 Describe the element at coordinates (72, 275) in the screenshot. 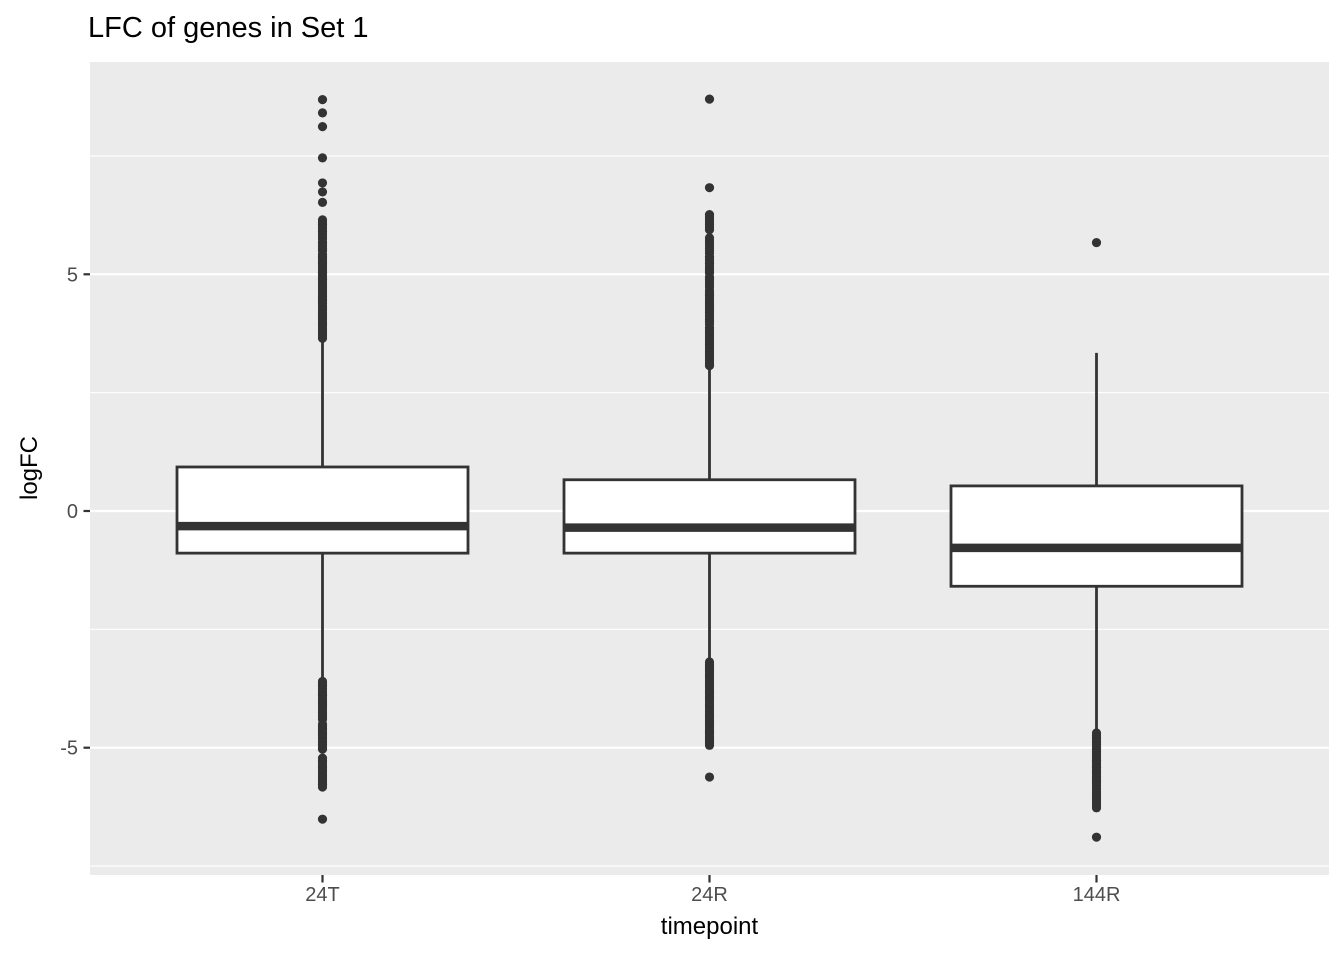

I see `y-tick-label: 5` at that location.